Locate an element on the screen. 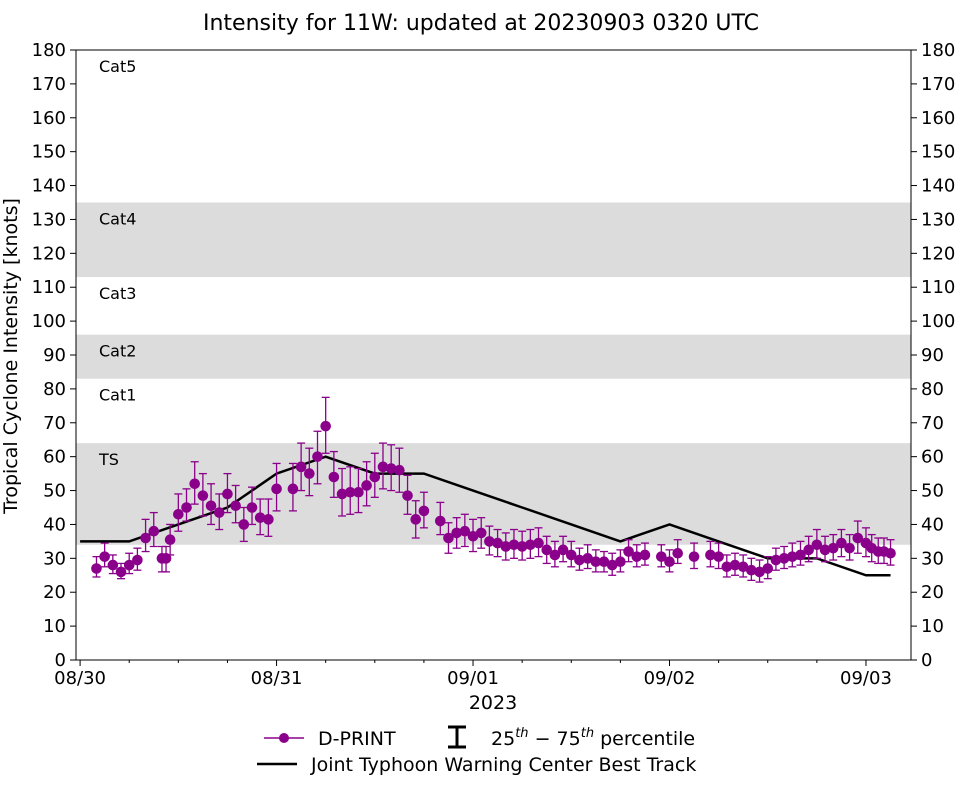 This screenshot has width=962, height=785. y-tick-label-right: 110 is located at coordinates (938, 287).